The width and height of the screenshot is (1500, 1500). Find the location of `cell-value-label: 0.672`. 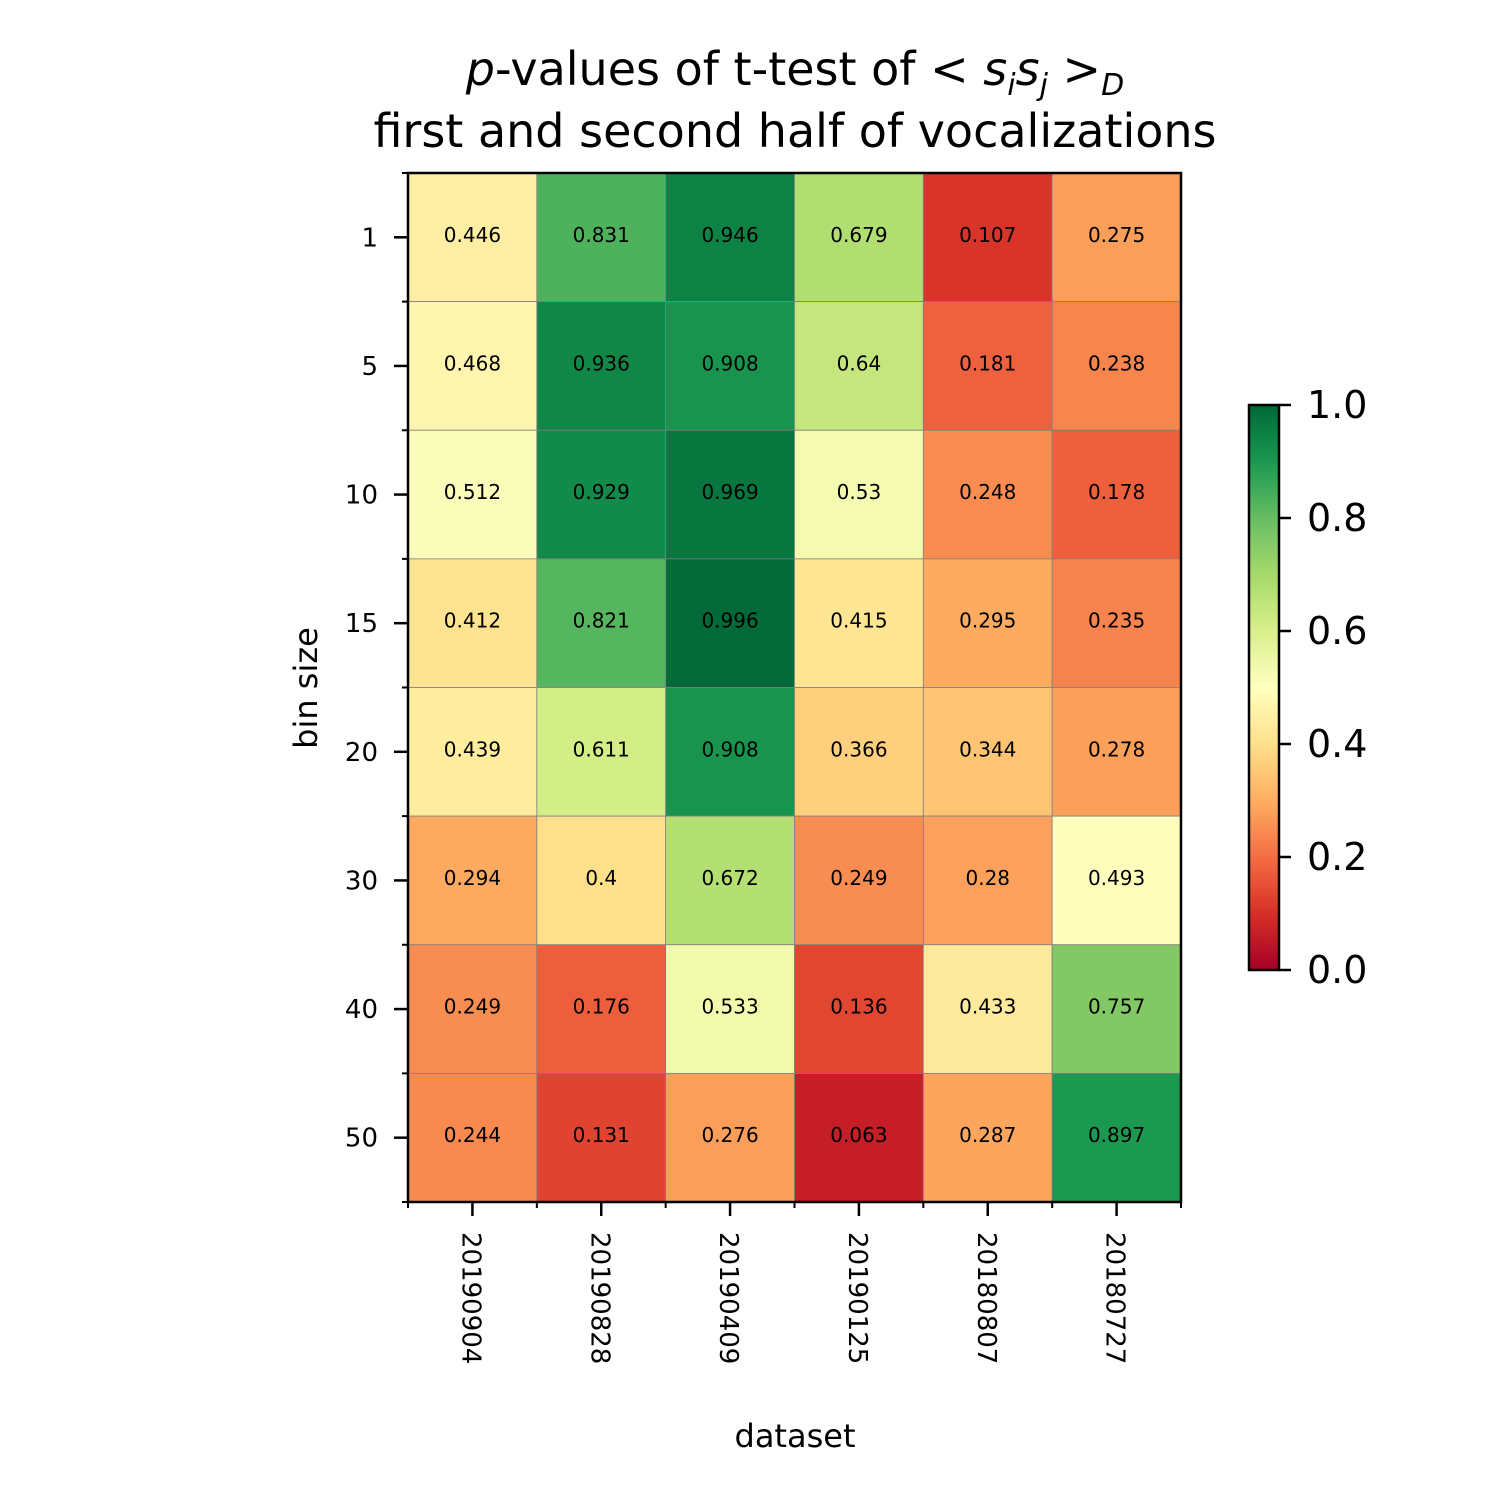

cell-value-label: 0.672 is located at coordinates (729, 878).